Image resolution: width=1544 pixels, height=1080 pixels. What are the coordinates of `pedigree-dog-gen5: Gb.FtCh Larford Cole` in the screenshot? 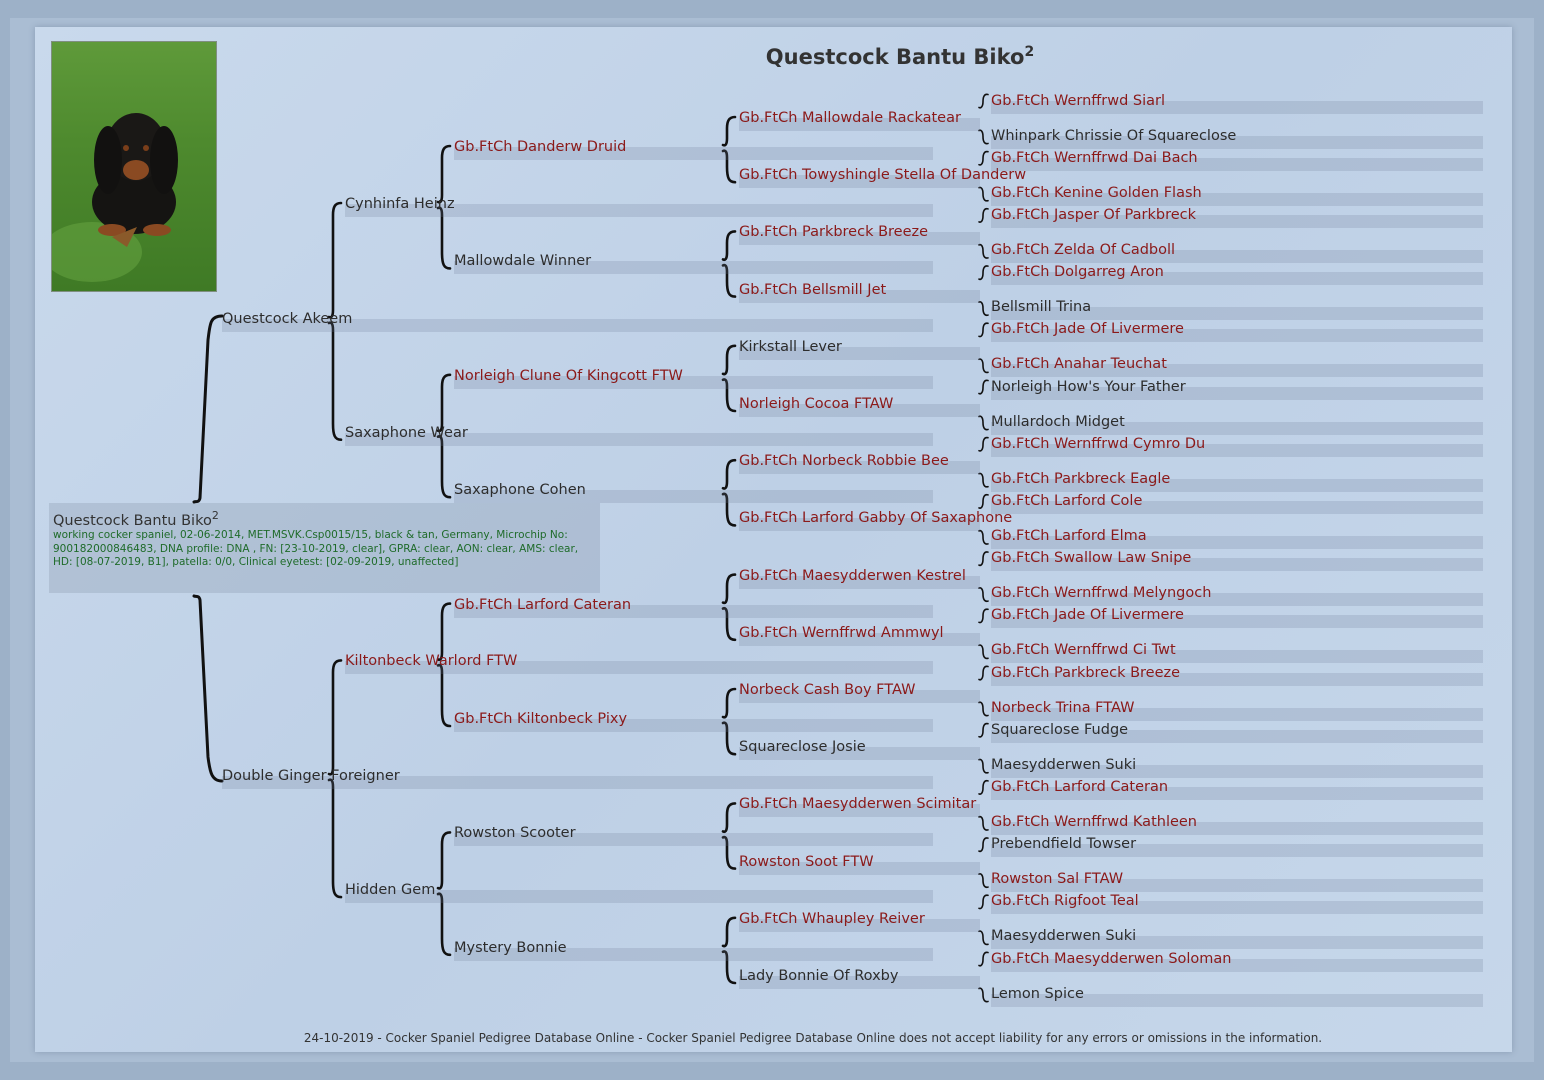 It's located at (1067, 500).